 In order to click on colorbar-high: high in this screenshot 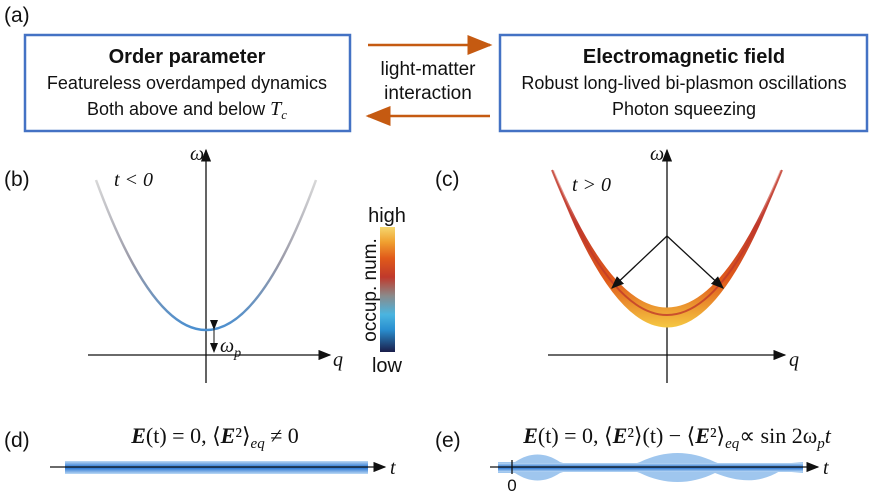, I will do `click(387, 216)`.